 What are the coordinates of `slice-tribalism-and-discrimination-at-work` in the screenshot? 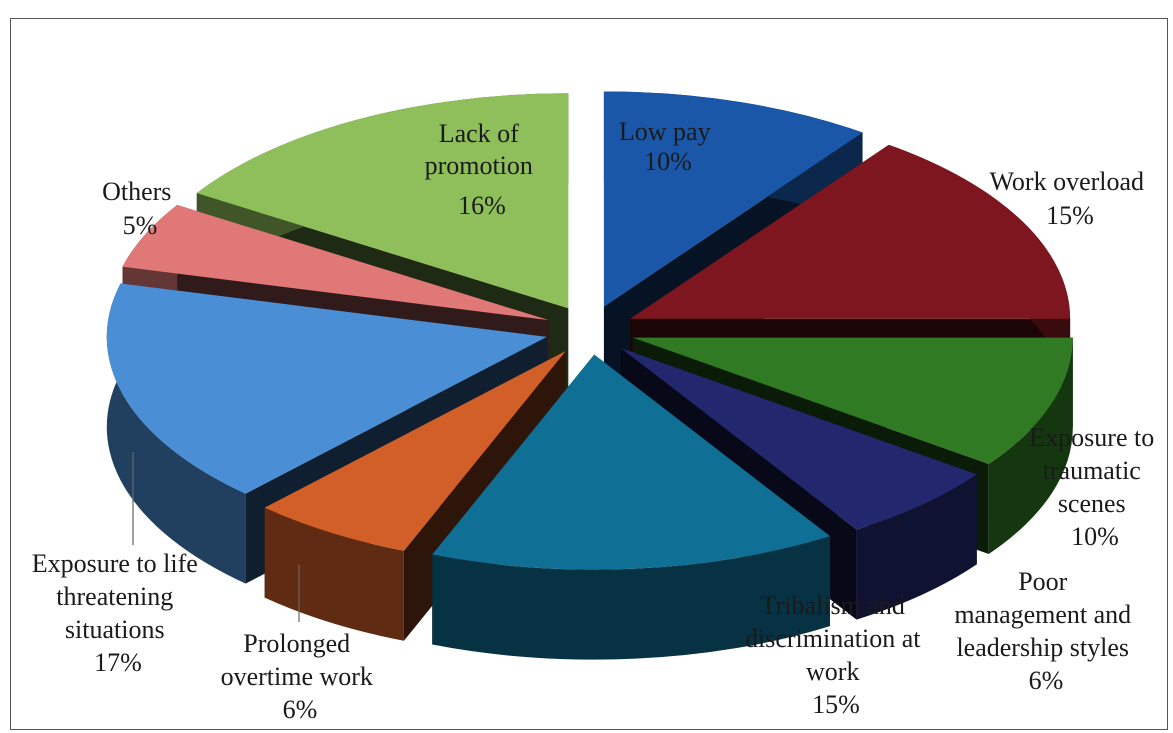 It's located at (631, 507).